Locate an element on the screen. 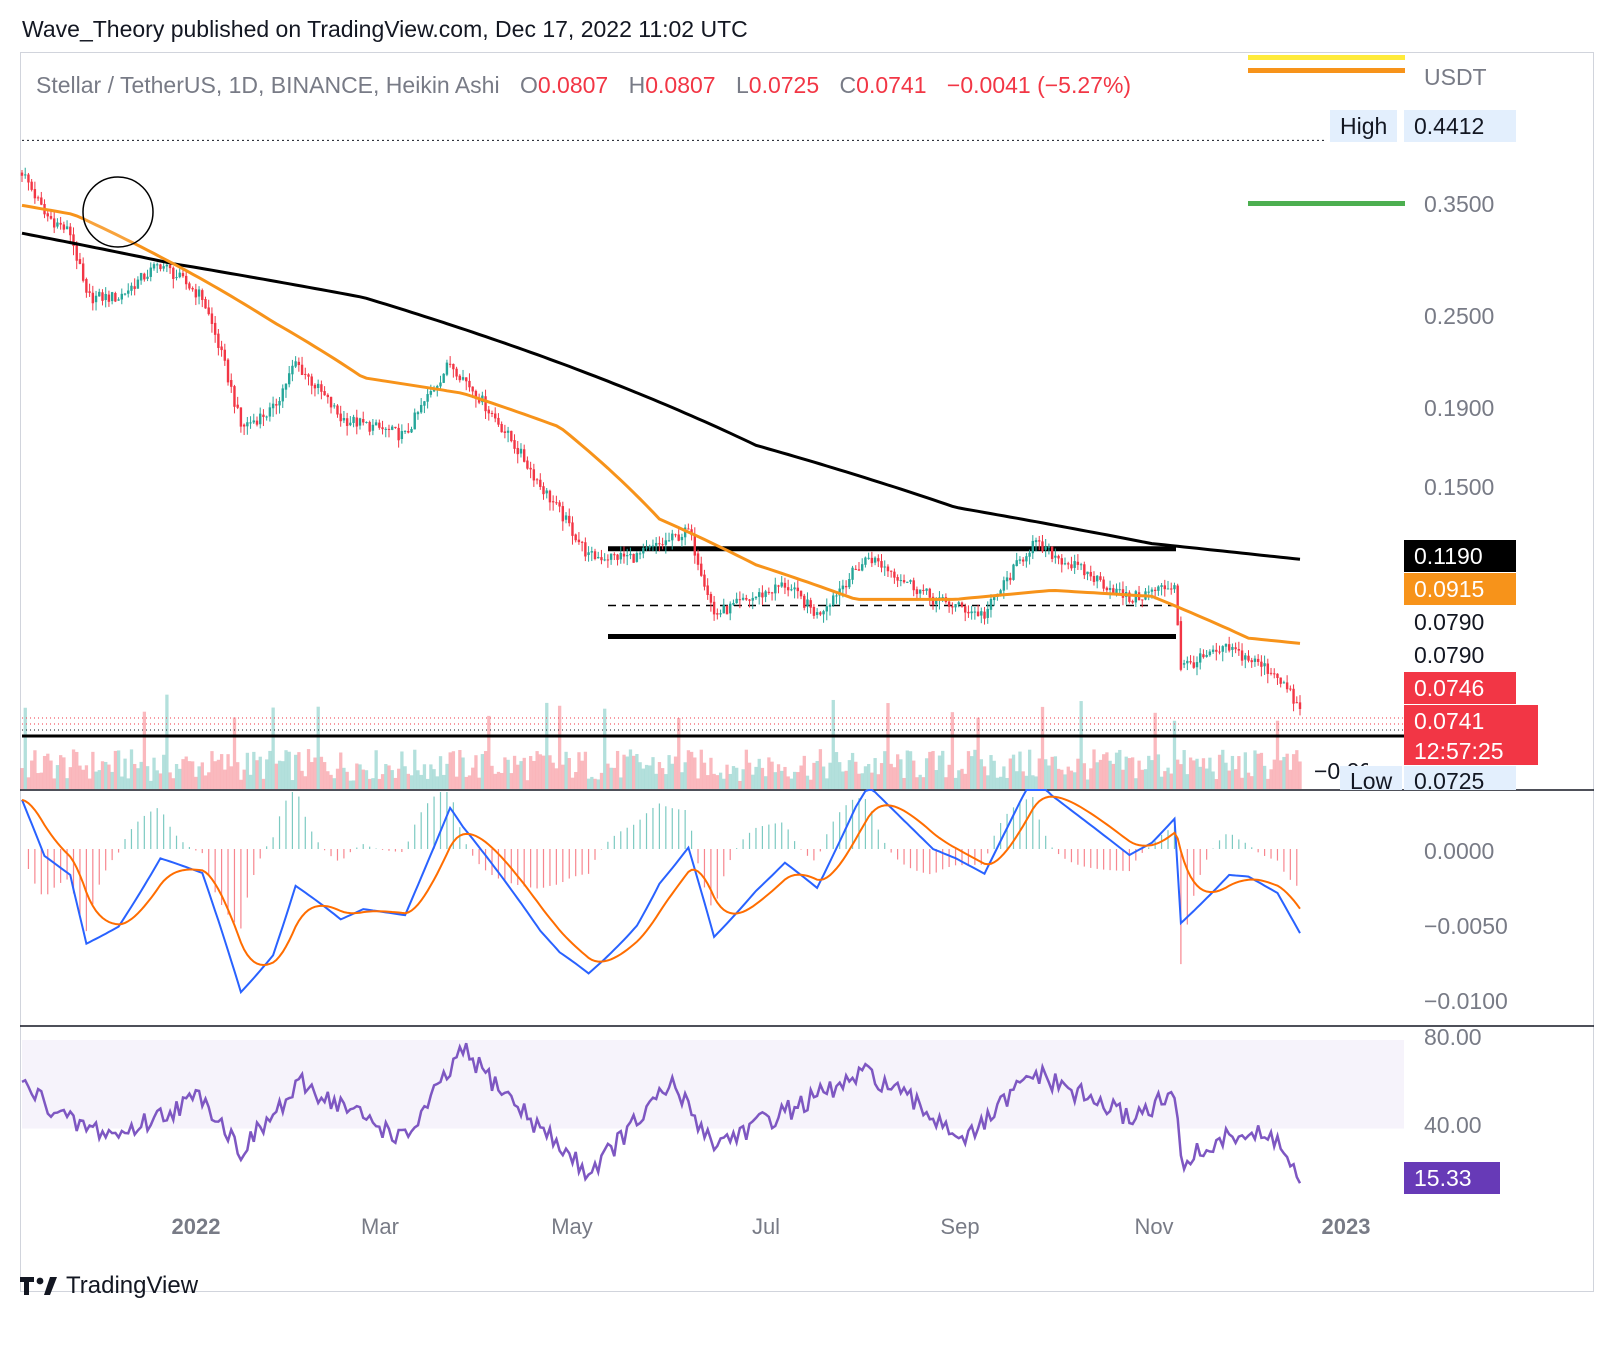 Image resolution: width=1614 pixels, height=1360 pixels. alert-line-yellow is located at coordinates (1326, 57).